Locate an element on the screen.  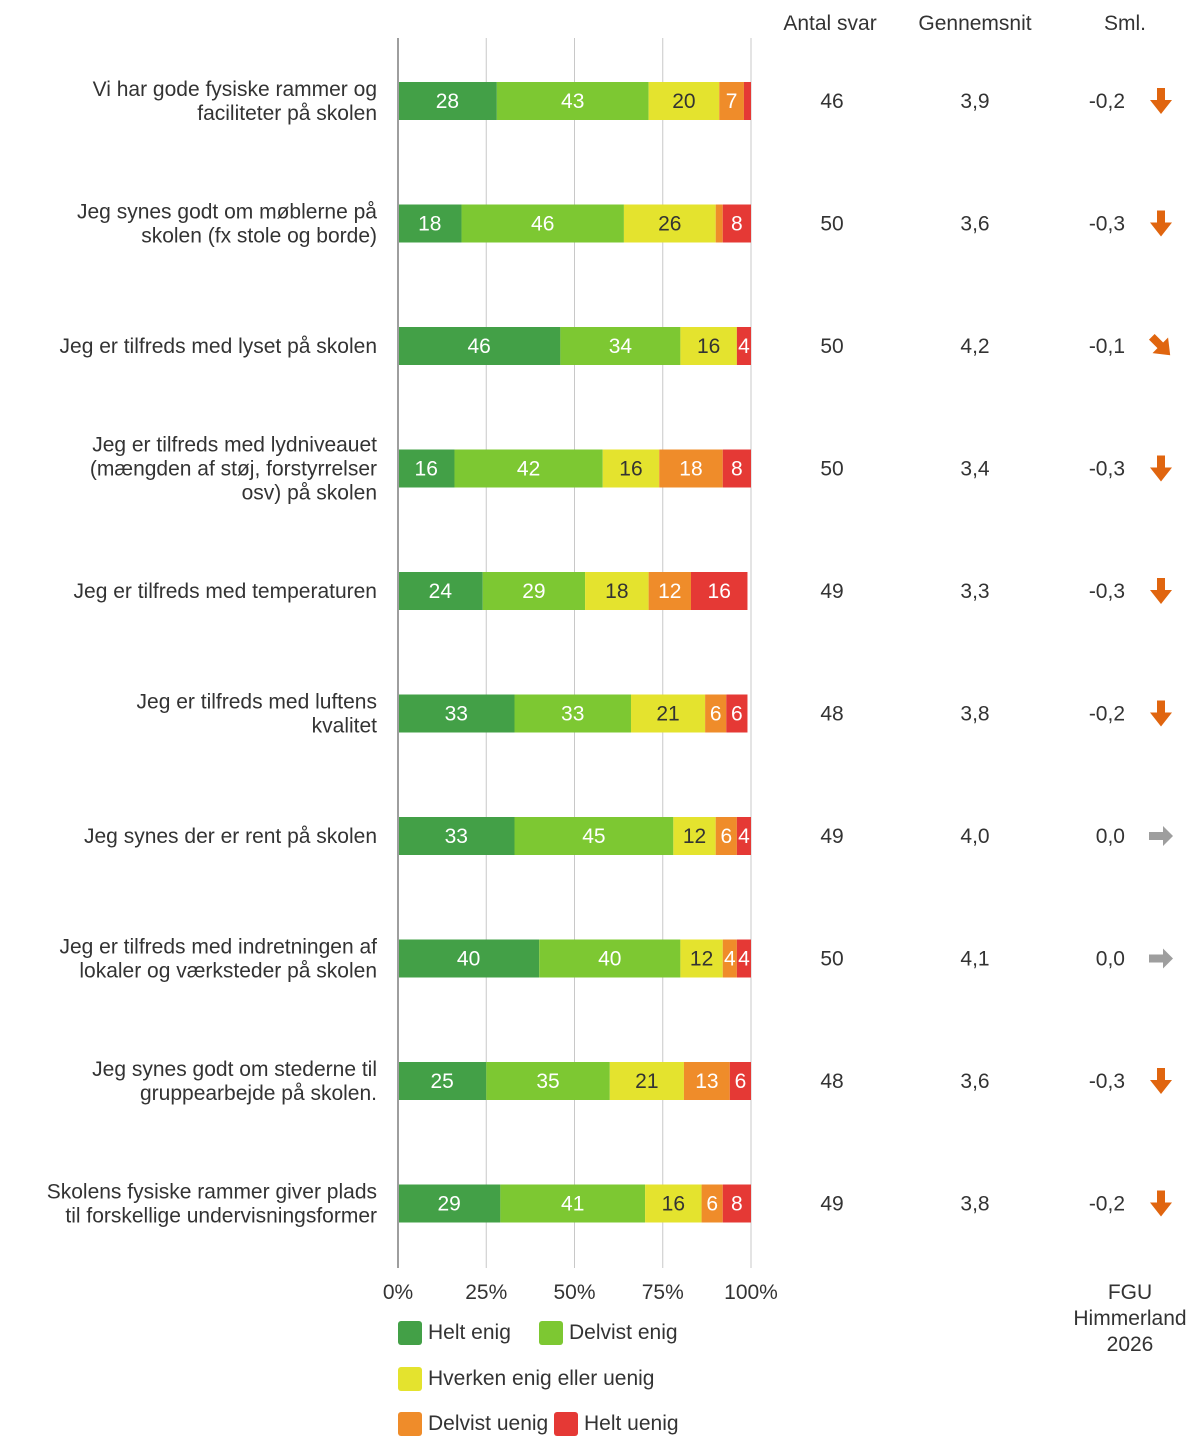
legend-item-helt-uenig: Helt uenig is located at coordinates (616, 1424).